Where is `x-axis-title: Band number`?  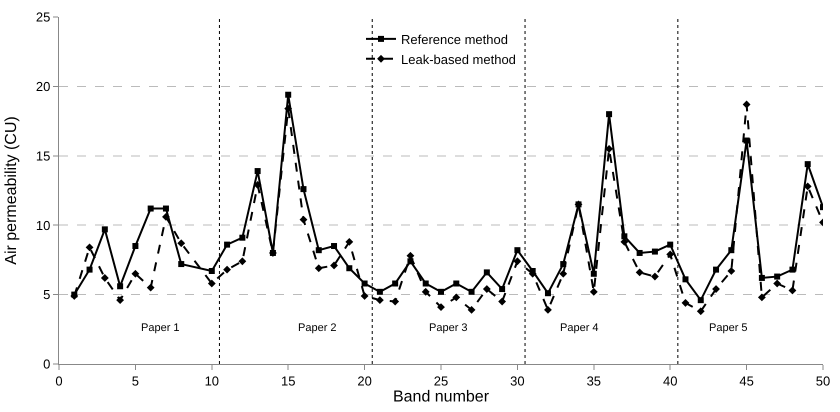
x-axis-title: Band number is located at coordinates (441, 397).